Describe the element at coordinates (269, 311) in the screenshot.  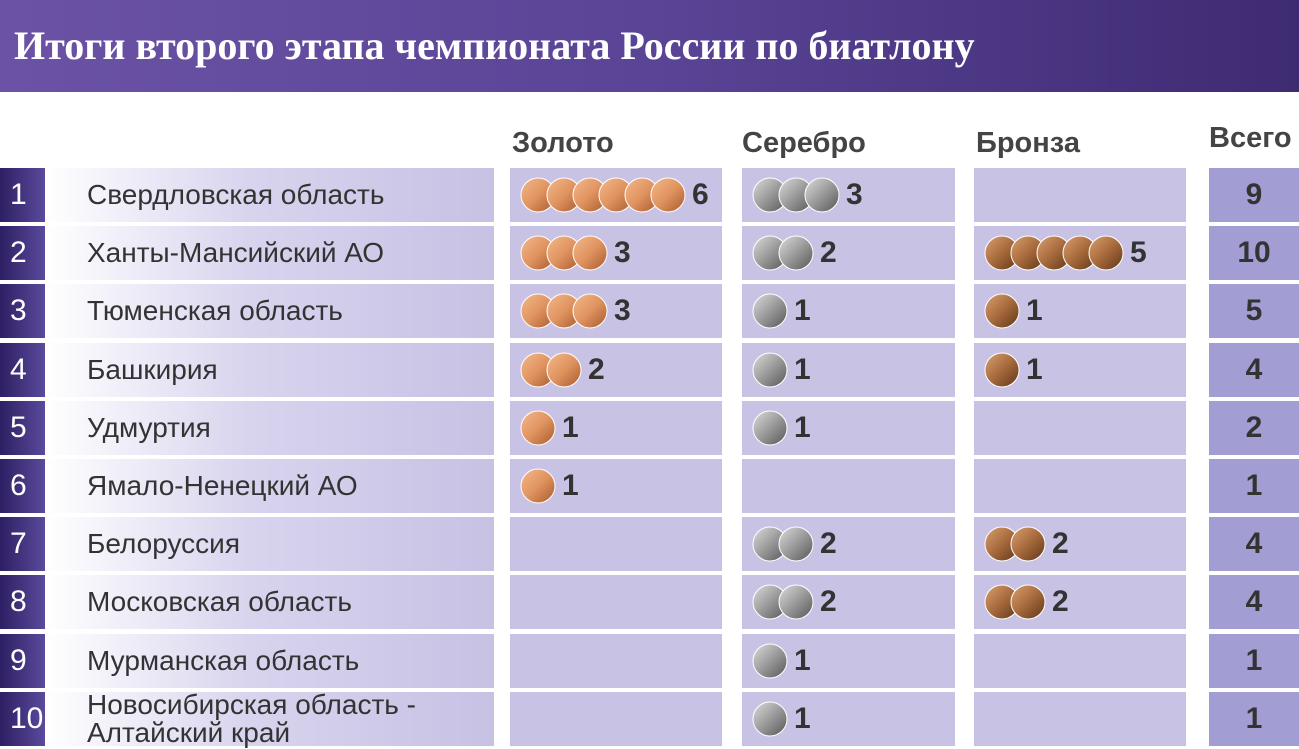
I see `region-name: Тюменская область` at that location.